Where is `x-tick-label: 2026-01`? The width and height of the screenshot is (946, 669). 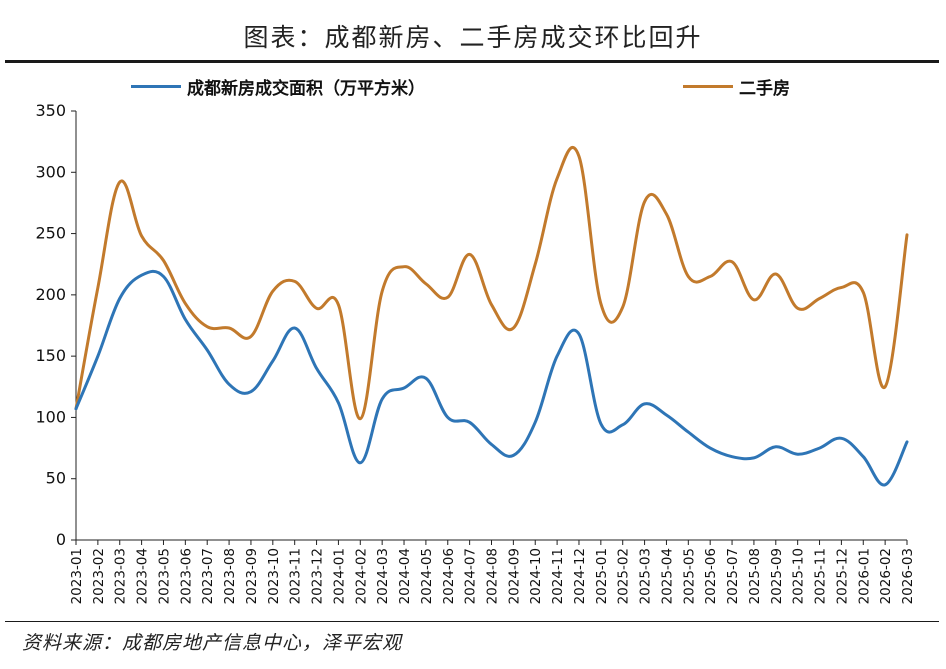 x-tick-label: 2026-01 is located at coordinates (864, 576).